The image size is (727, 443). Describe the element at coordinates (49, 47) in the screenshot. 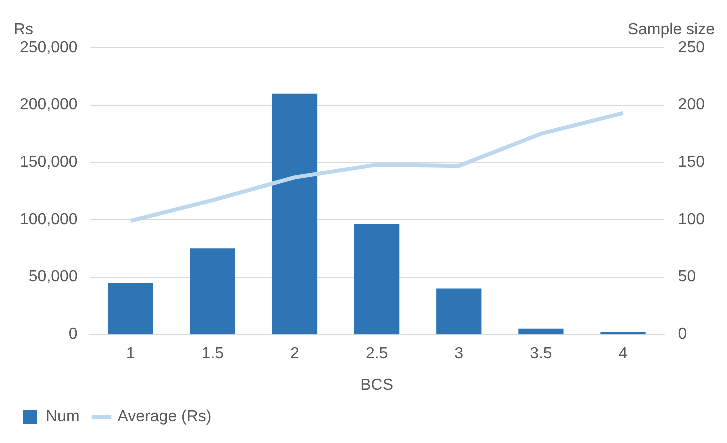

I see `y-tick-label: 250,000` at that location.